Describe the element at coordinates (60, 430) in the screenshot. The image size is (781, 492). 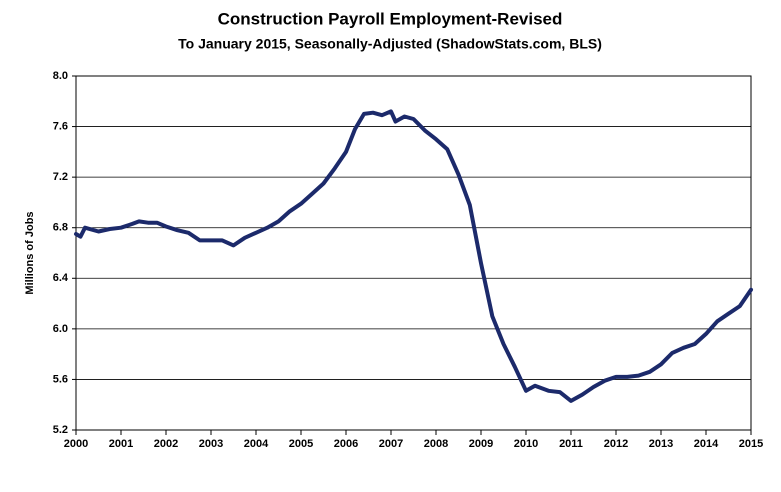
I see `y-tick-label: 5.2` at that location.